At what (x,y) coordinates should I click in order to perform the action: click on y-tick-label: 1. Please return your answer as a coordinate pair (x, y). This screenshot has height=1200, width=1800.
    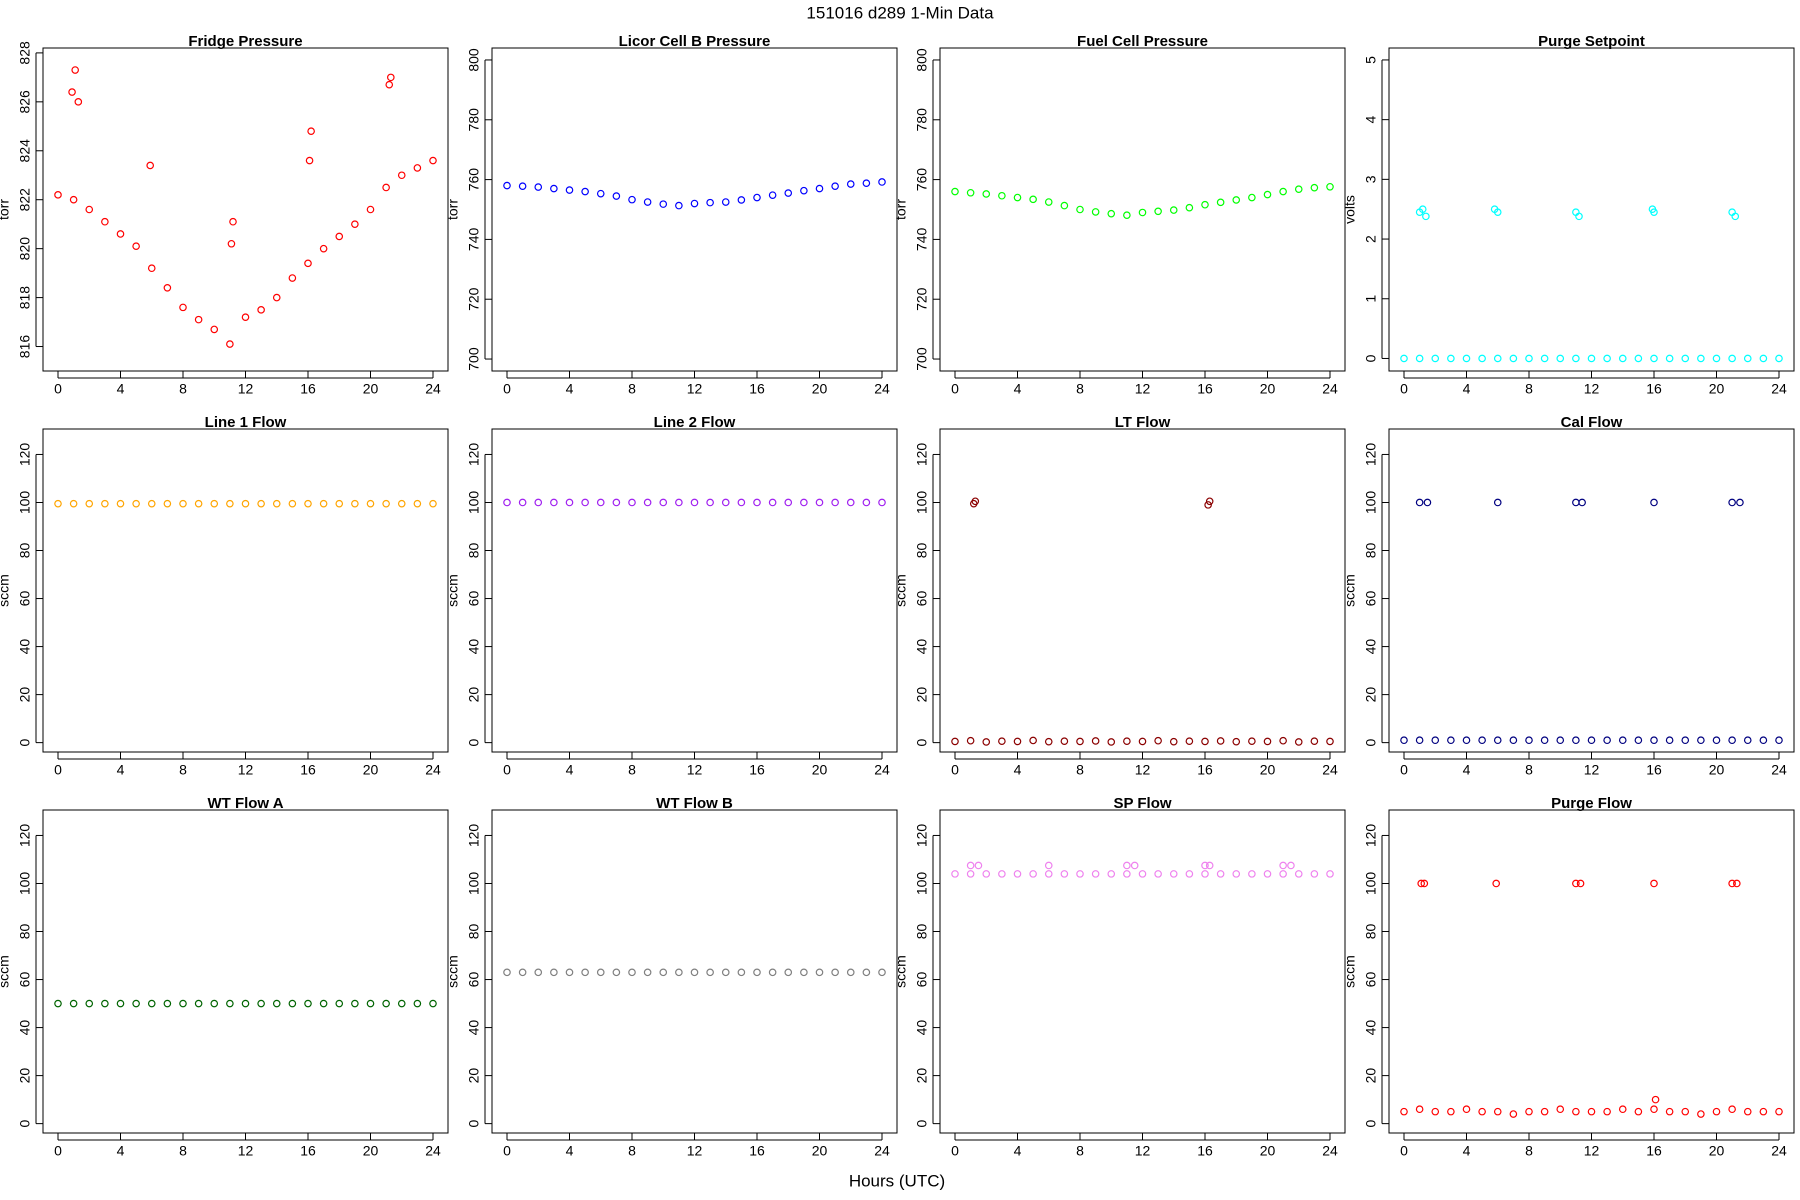
    Looking at the image, I should click on (1371, 299).